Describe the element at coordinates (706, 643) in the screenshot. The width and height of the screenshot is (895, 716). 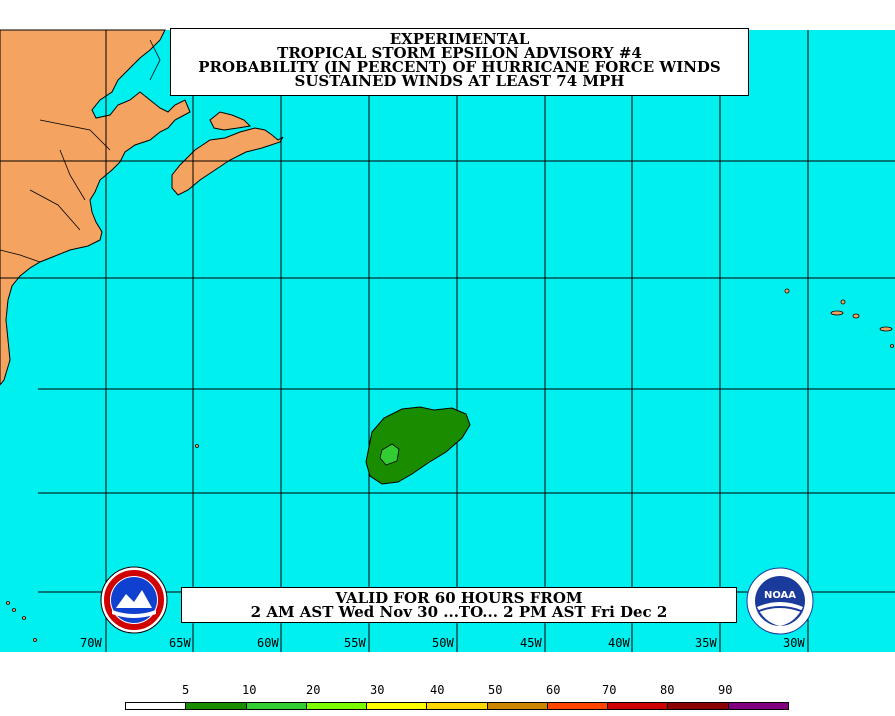
I see `lon-label: 35W` at that location.